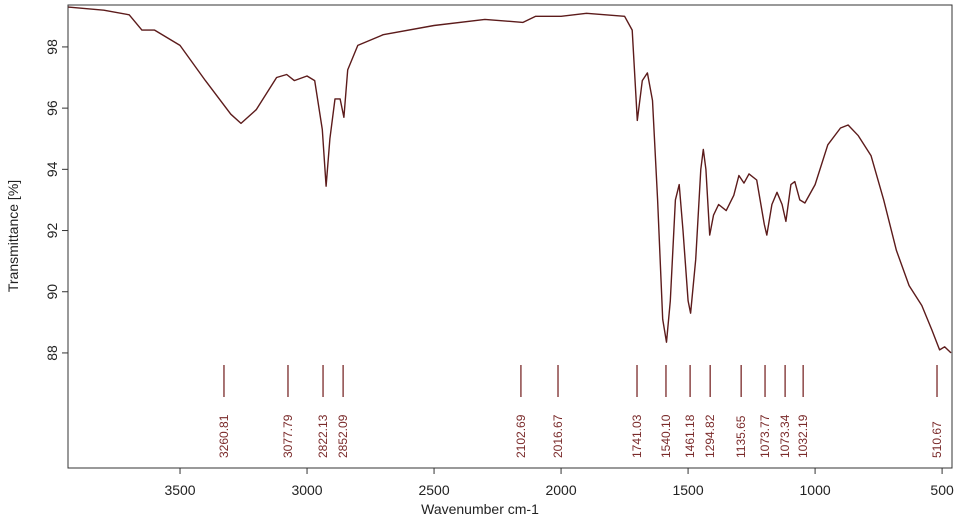 Image resolution: width=964 pixels, height=524 pixels. Describe the element at coordinates (179, 490) in the screenshot. I see `x-tick-label: 3500` at that location.